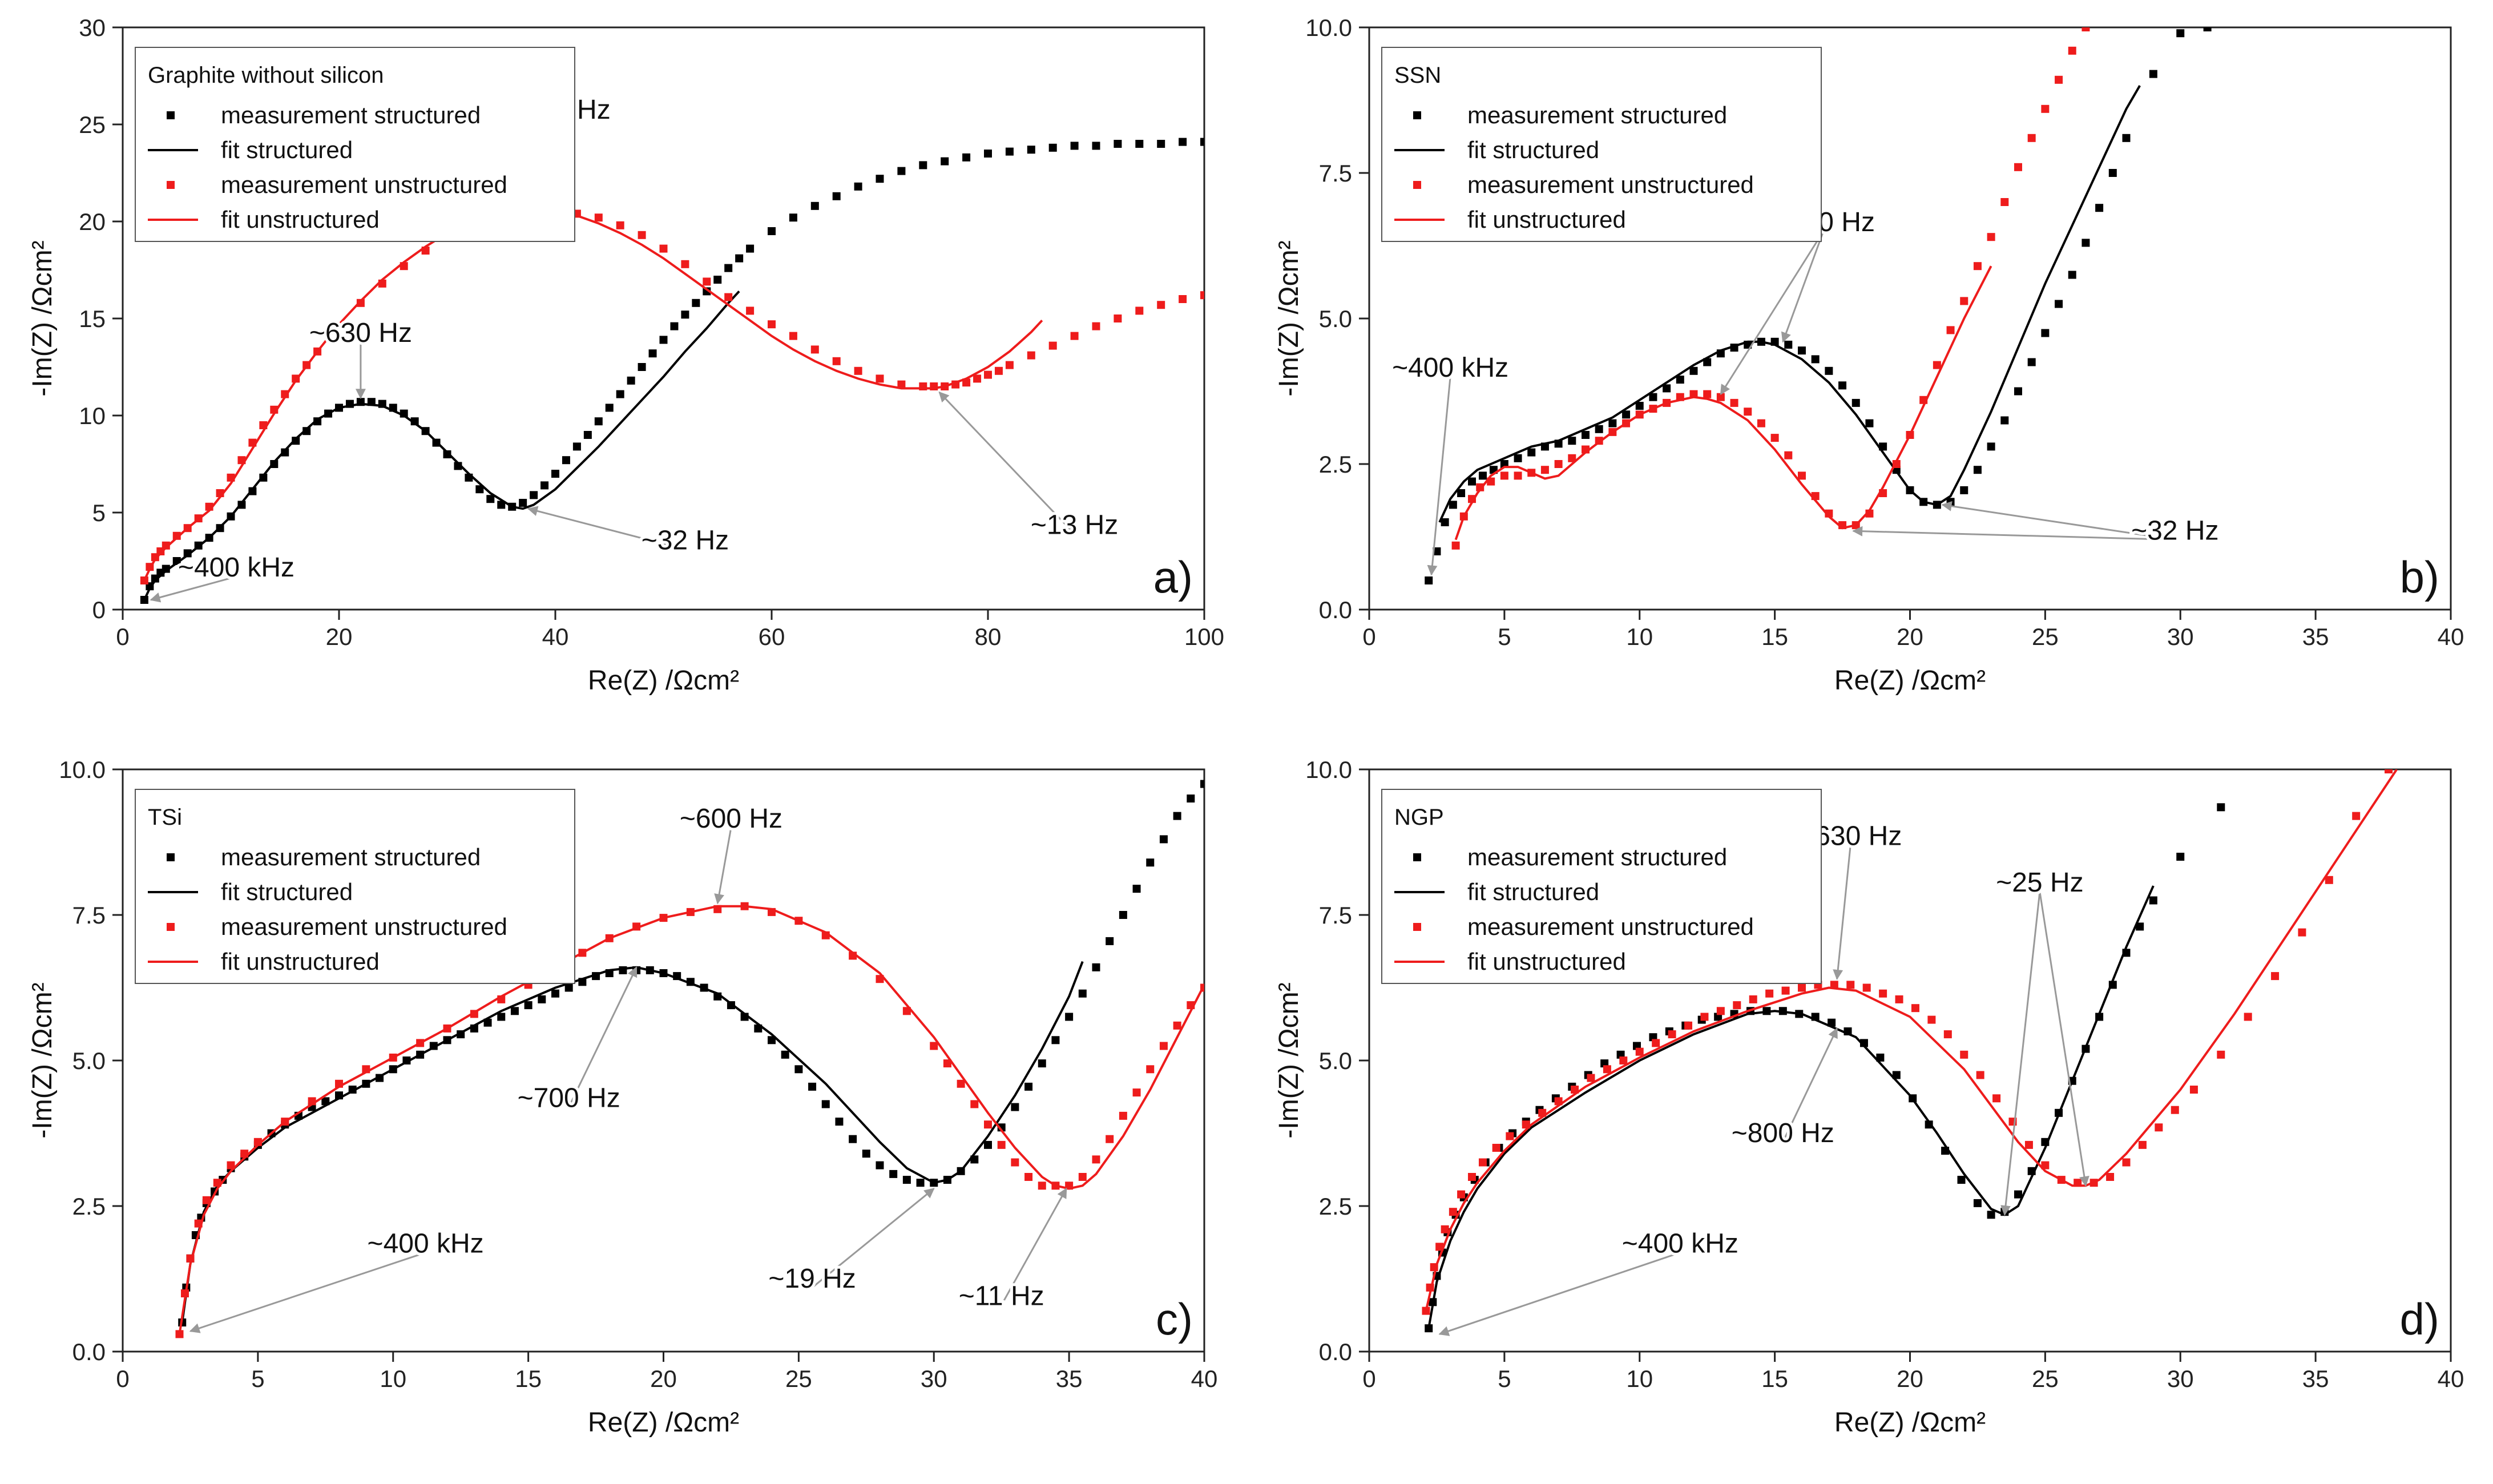  What do you see at coordinates (1336, 465) in the screenshot?
I see `y-tick-label: 2.5` at bounding box center [1336, 465].